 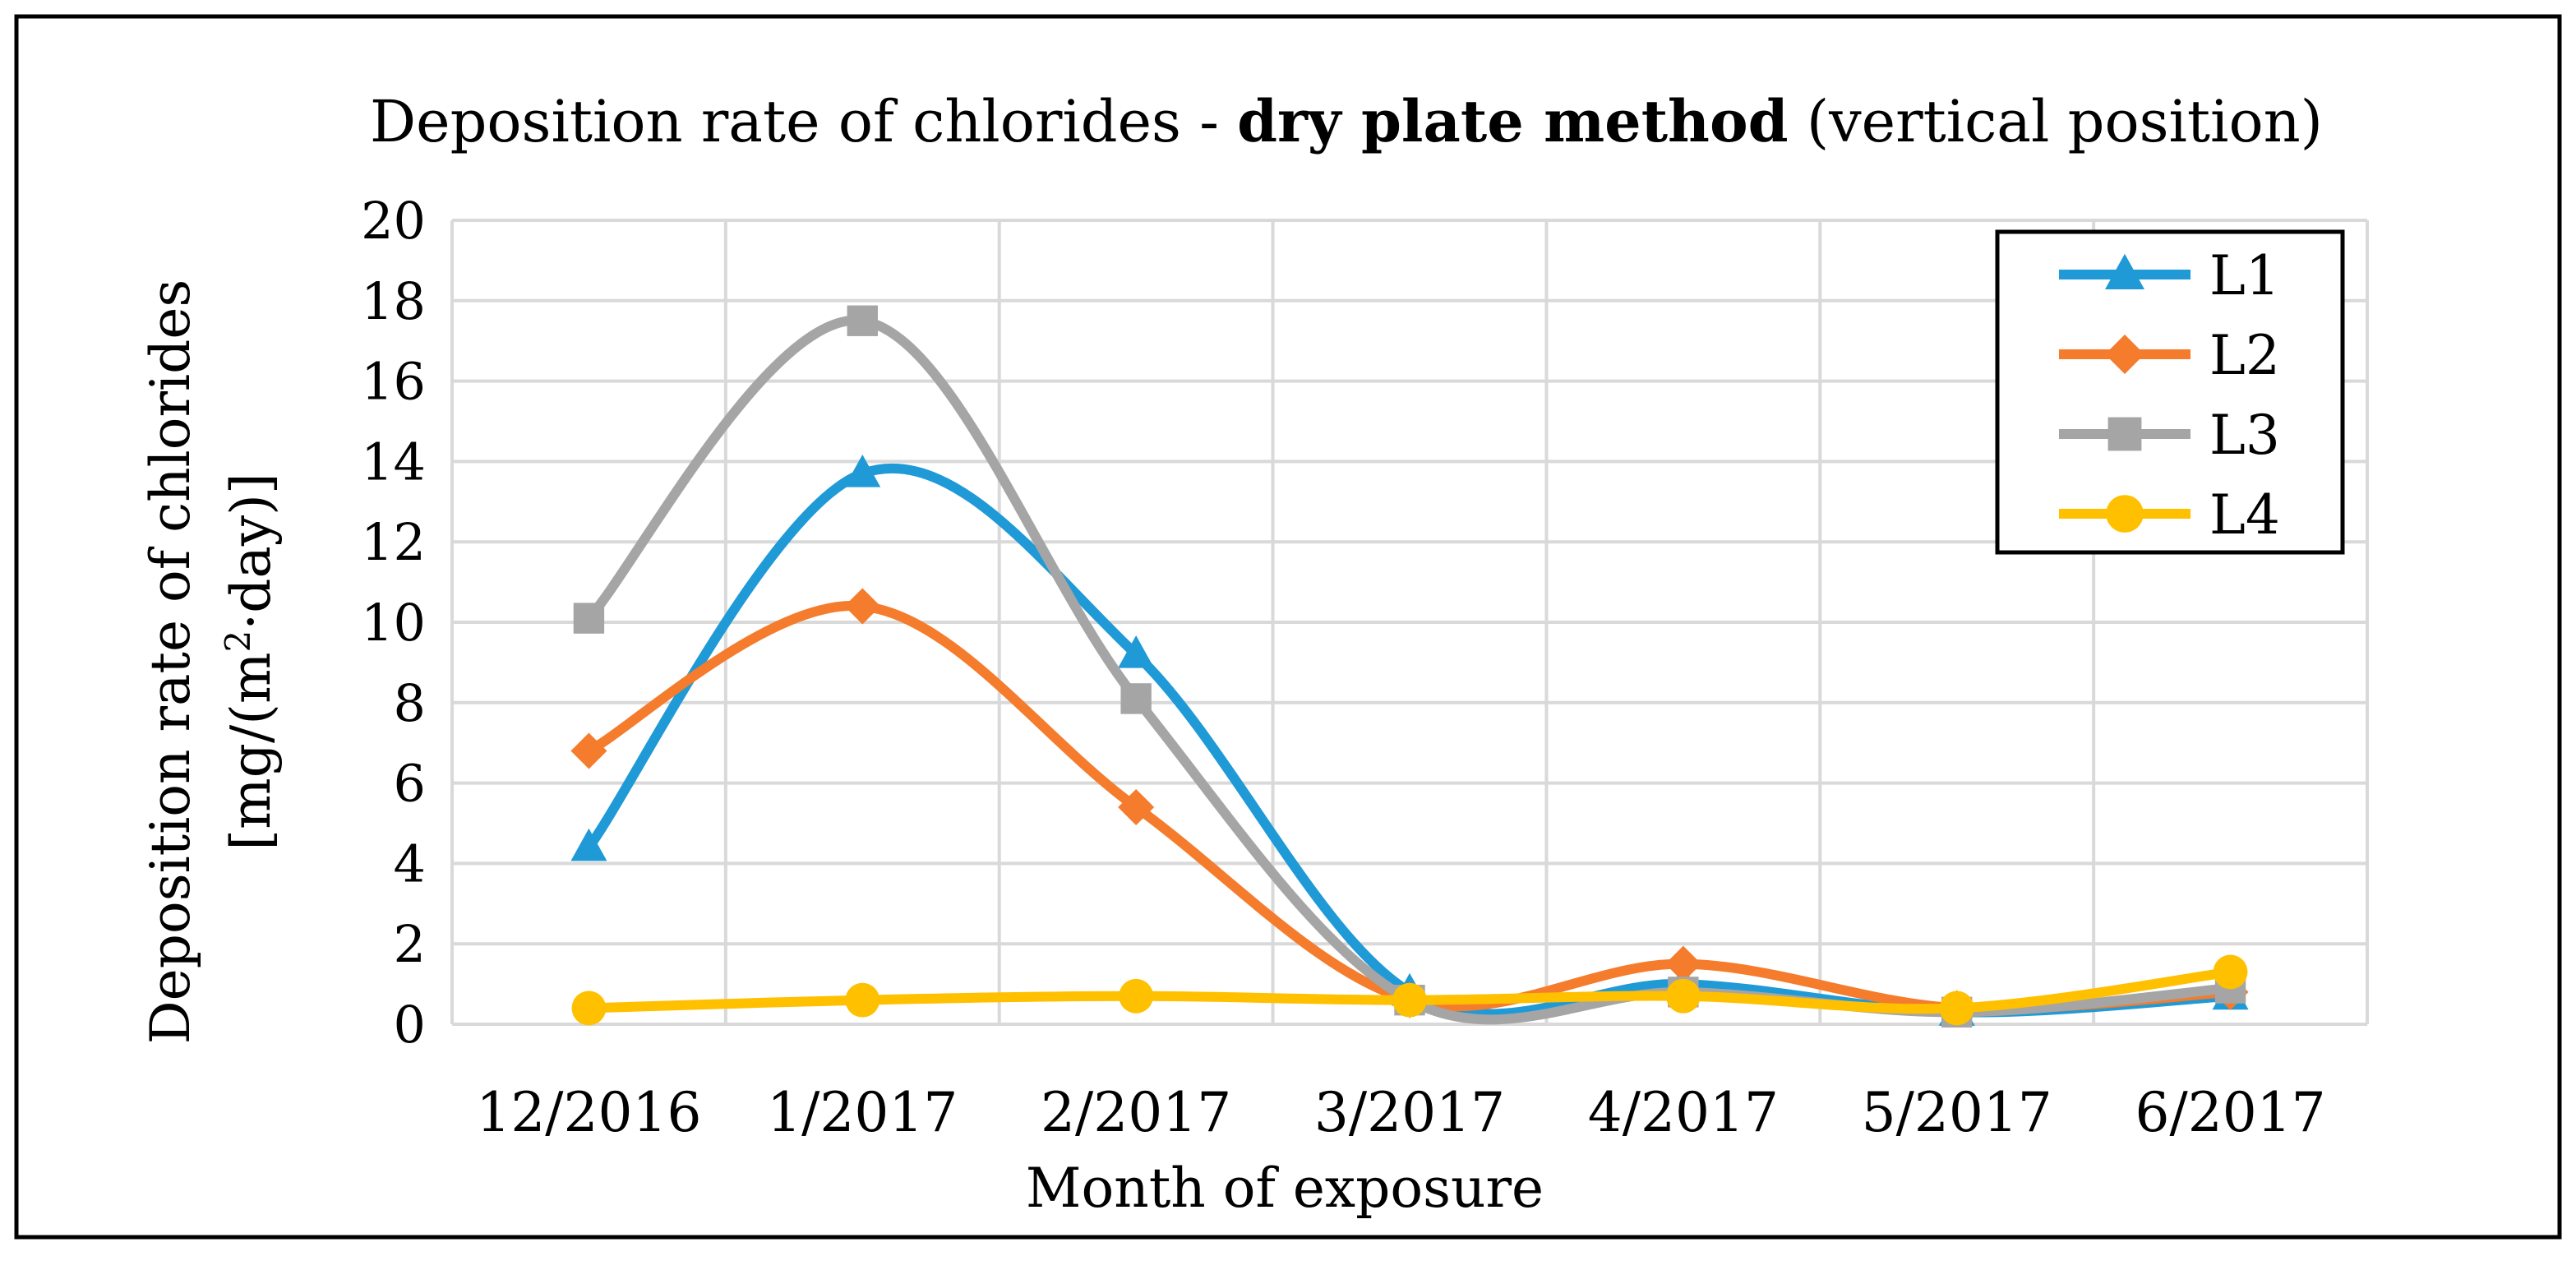 What do you see at coordinates (862, 1112) in the screenshot?
I see `x-tick-label-1: 1/2017` at bounding box center [862, 1112].